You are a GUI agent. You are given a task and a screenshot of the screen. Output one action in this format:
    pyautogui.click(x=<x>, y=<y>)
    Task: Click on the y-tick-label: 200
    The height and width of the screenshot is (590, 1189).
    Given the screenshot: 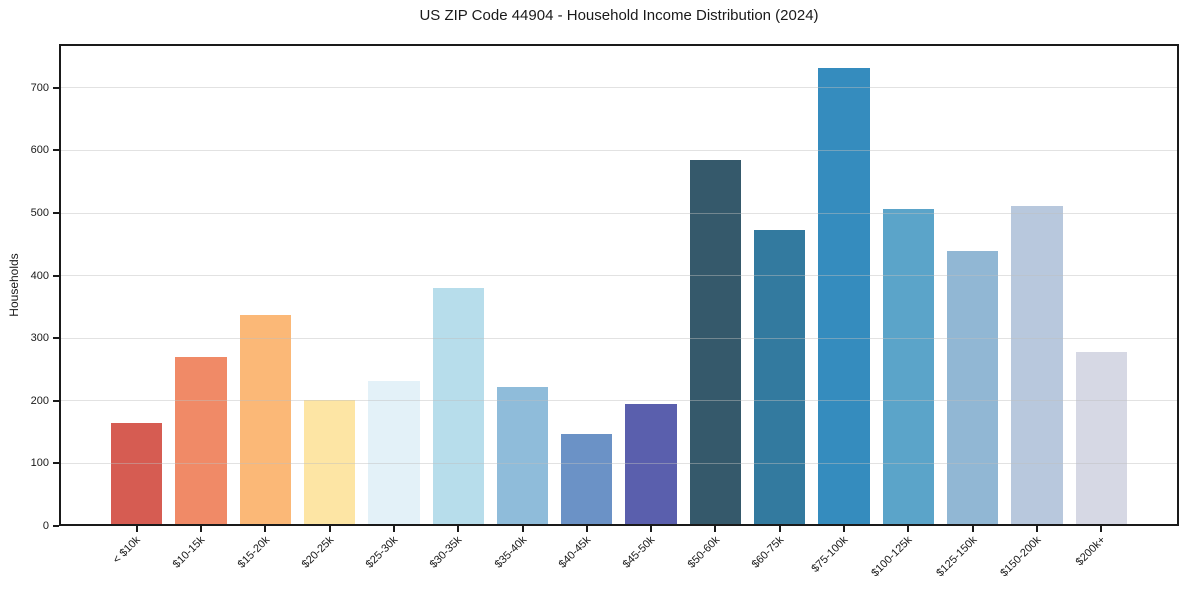 What is the action you would take?
    pyautogui.click(x=39, y=400)
    